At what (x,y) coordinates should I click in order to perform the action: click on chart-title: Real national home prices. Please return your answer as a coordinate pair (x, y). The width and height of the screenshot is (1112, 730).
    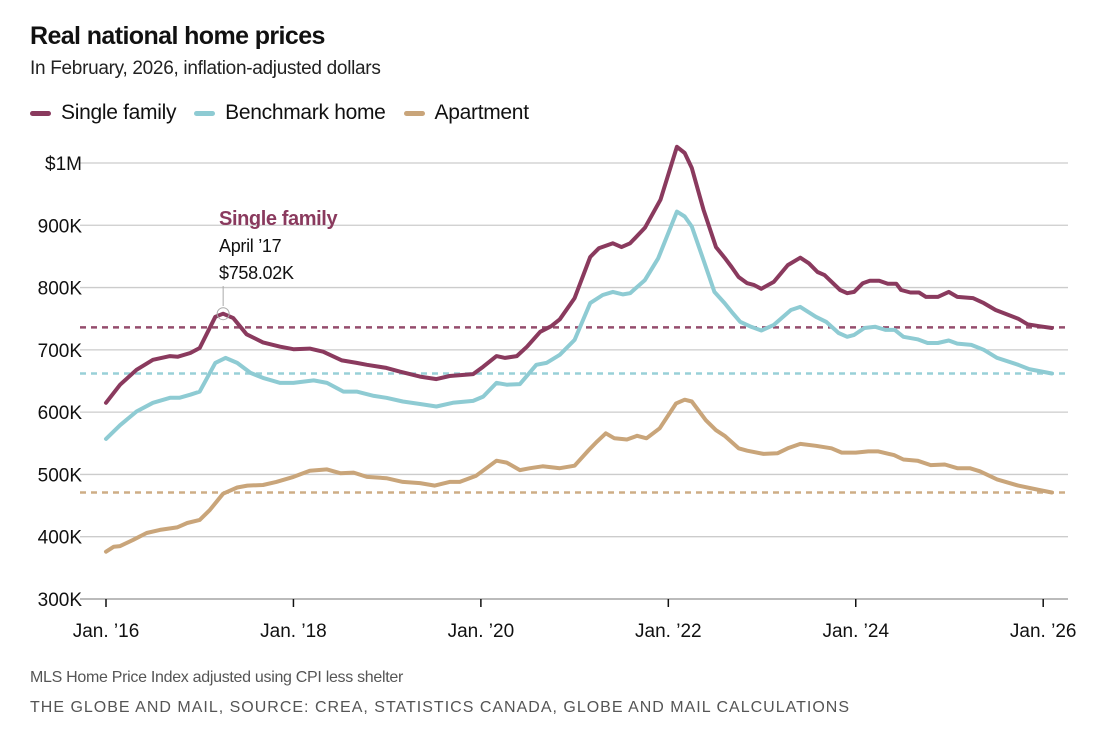
    Looking at the image, I should click on (177, 36).